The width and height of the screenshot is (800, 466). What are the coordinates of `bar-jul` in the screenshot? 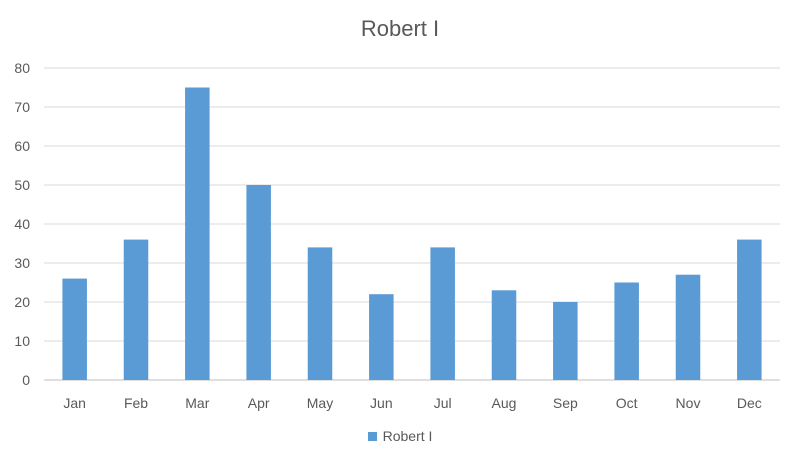 It's located at (442, 313).